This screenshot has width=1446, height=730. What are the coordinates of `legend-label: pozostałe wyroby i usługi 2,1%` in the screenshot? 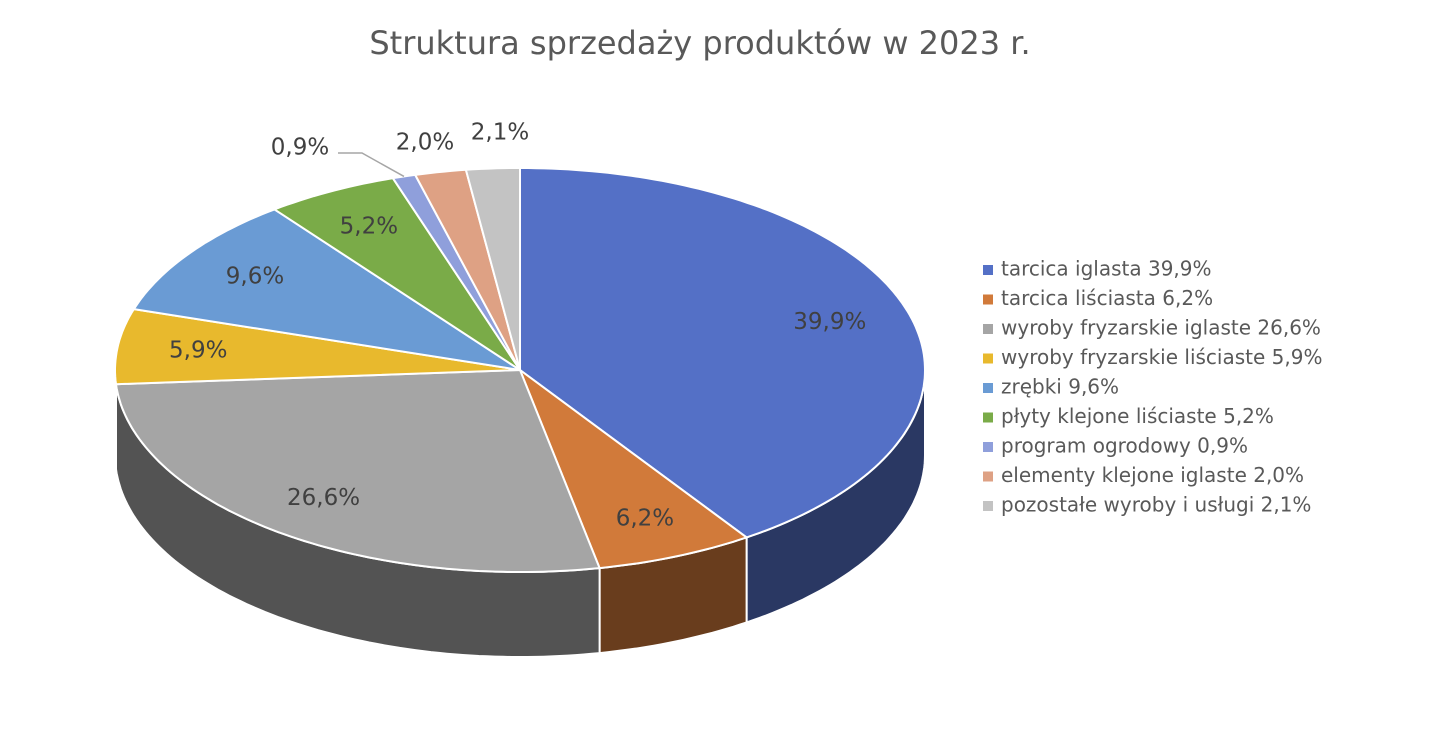 It's located at (1156, 505).